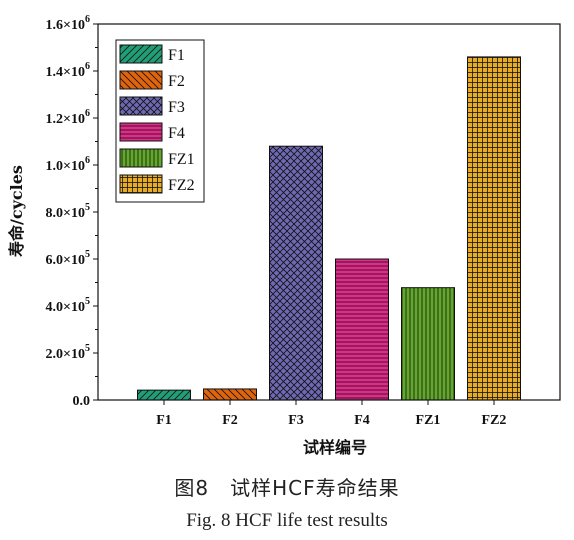 The width and height of the screenshot is (574, 540). I want to click on bar-f1, so click(164, 395).